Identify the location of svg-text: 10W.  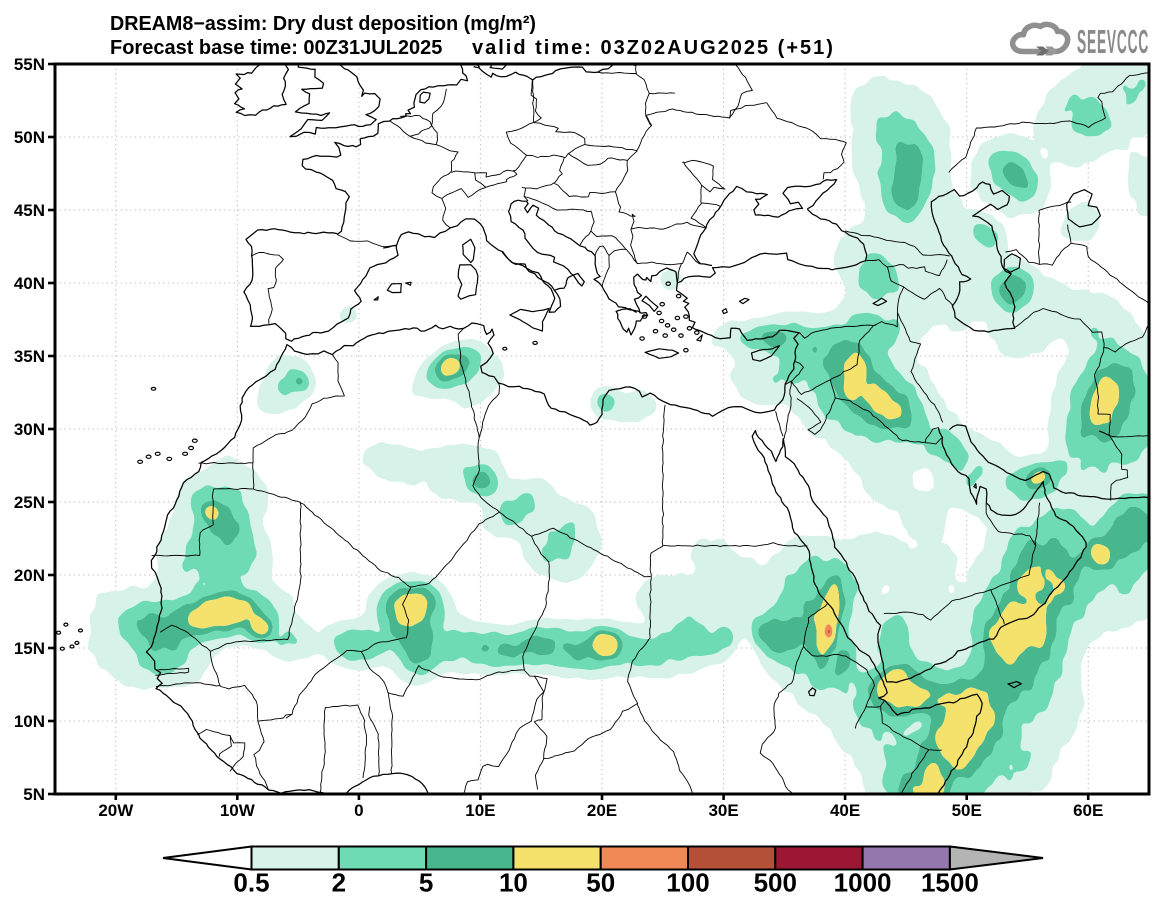
(238, 810).